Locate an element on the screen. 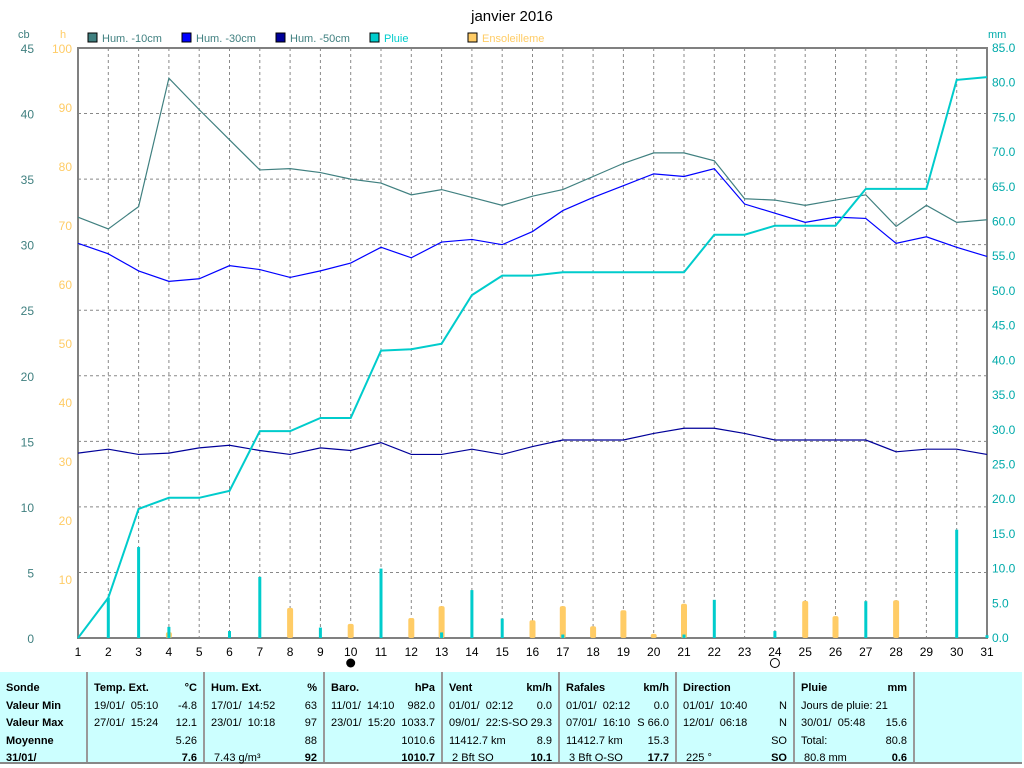  table-row: 1010.7 is located at coordinates (383, 759).